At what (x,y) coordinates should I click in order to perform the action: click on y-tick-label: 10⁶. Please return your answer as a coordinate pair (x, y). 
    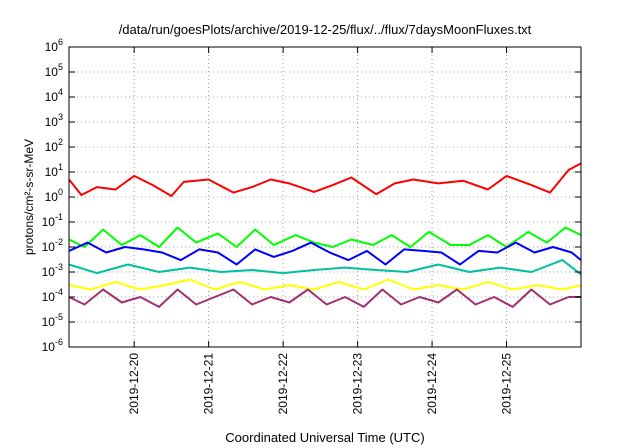
    Looking at the image, I should click on (54, 45).